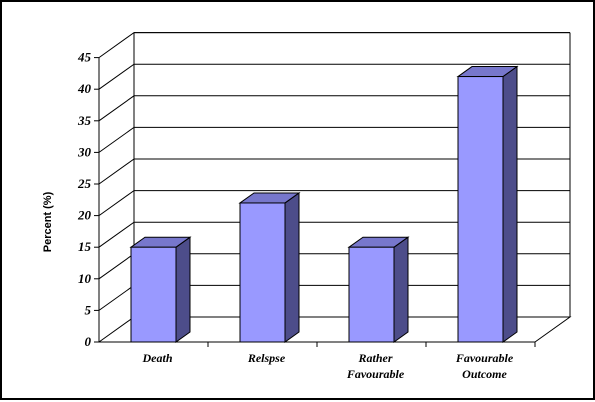  I want to click on gridline, so click(334, 45).